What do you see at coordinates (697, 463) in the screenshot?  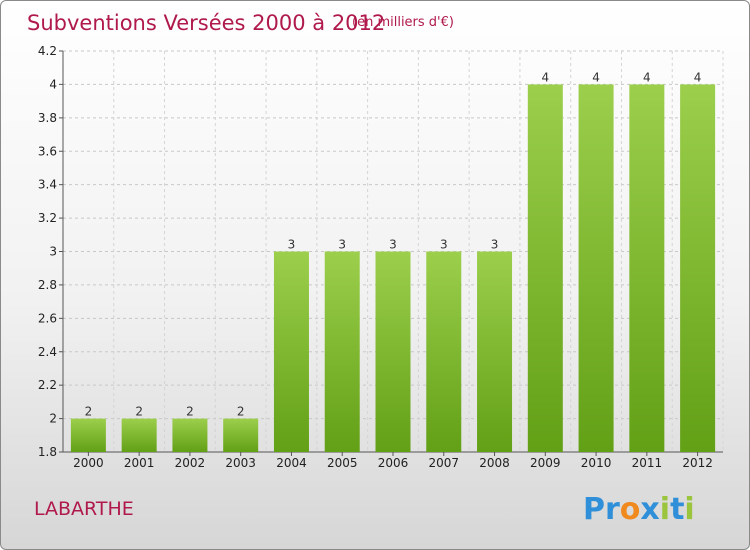 I see `x-tick-label-2012: 2012` at bounding box center [697, 463].